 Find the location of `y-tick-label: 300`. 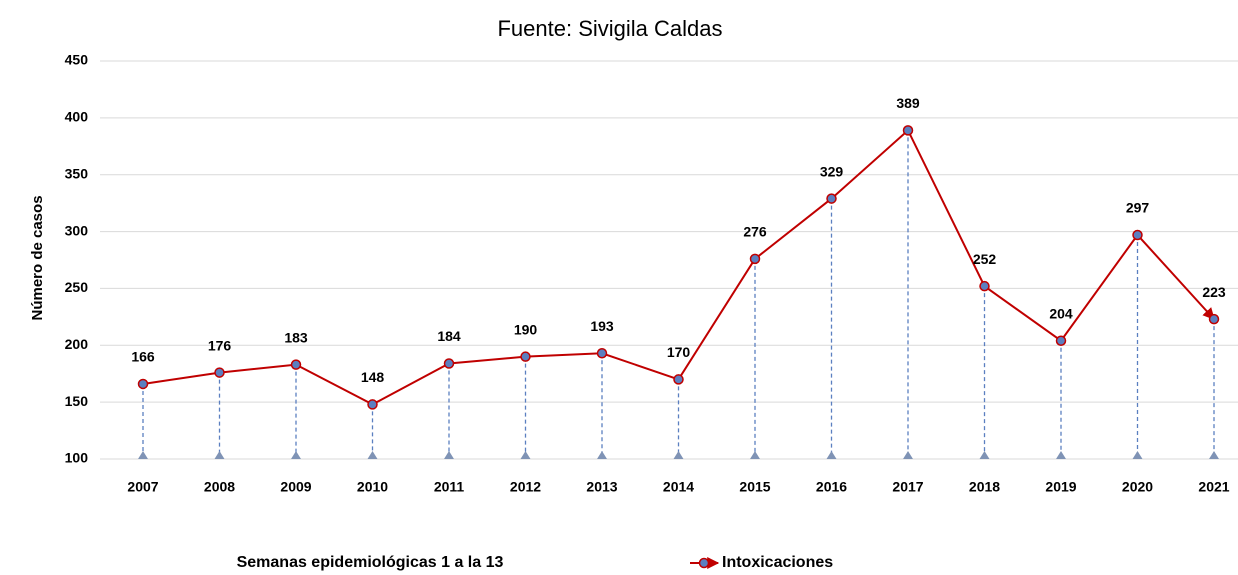

y-tick-label: 300 is located at coordinates (77, 230).